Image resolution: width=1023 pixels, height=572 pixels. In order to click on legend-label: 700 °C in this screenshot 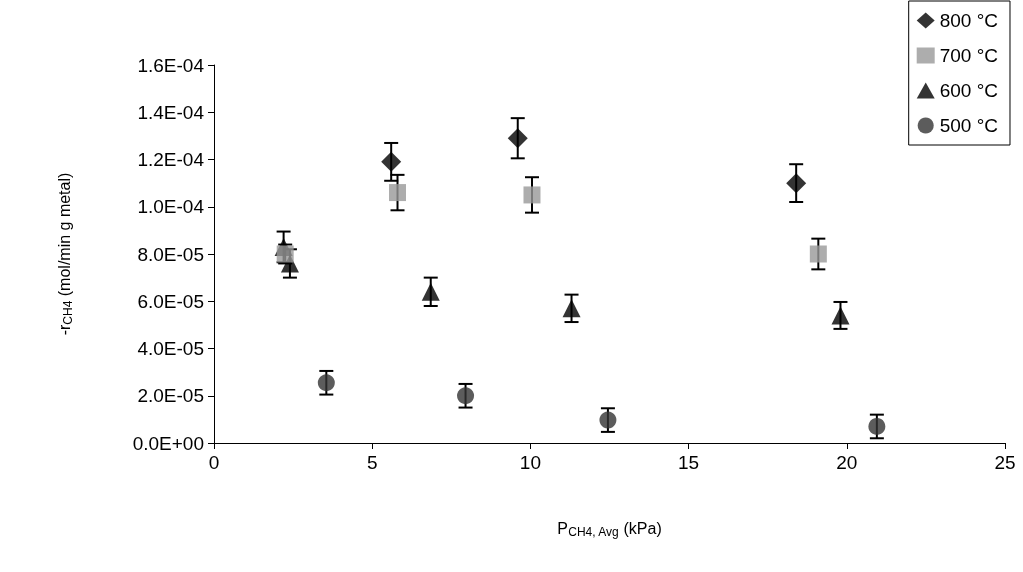, I will do `click(969, 55)`.